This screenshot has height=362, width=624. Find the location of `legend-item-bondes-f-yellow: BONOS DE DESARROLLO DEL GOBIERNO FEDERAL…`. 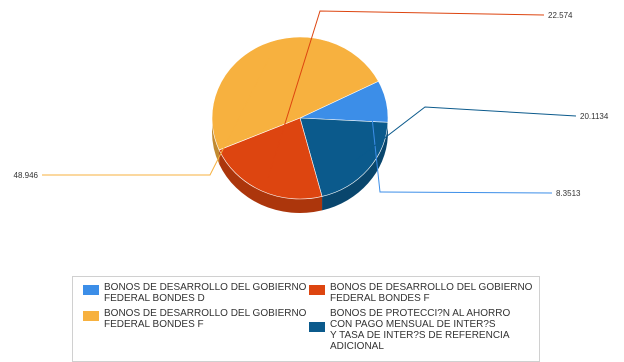

legend-item-bondes-f-yellow: BONOS DE DESARROLLO DEL GOBIERNO FEDERAL… is located at coordinates (194, 319).